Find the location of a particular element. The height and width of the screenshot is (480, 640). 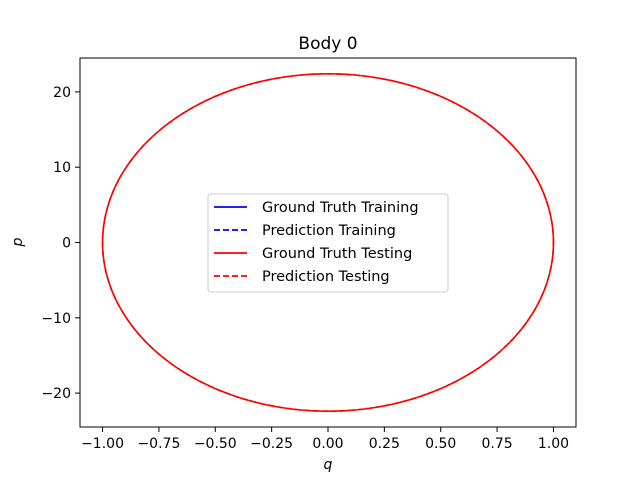

legend-label: Prediction Testing is located at coordinates (326, 277).